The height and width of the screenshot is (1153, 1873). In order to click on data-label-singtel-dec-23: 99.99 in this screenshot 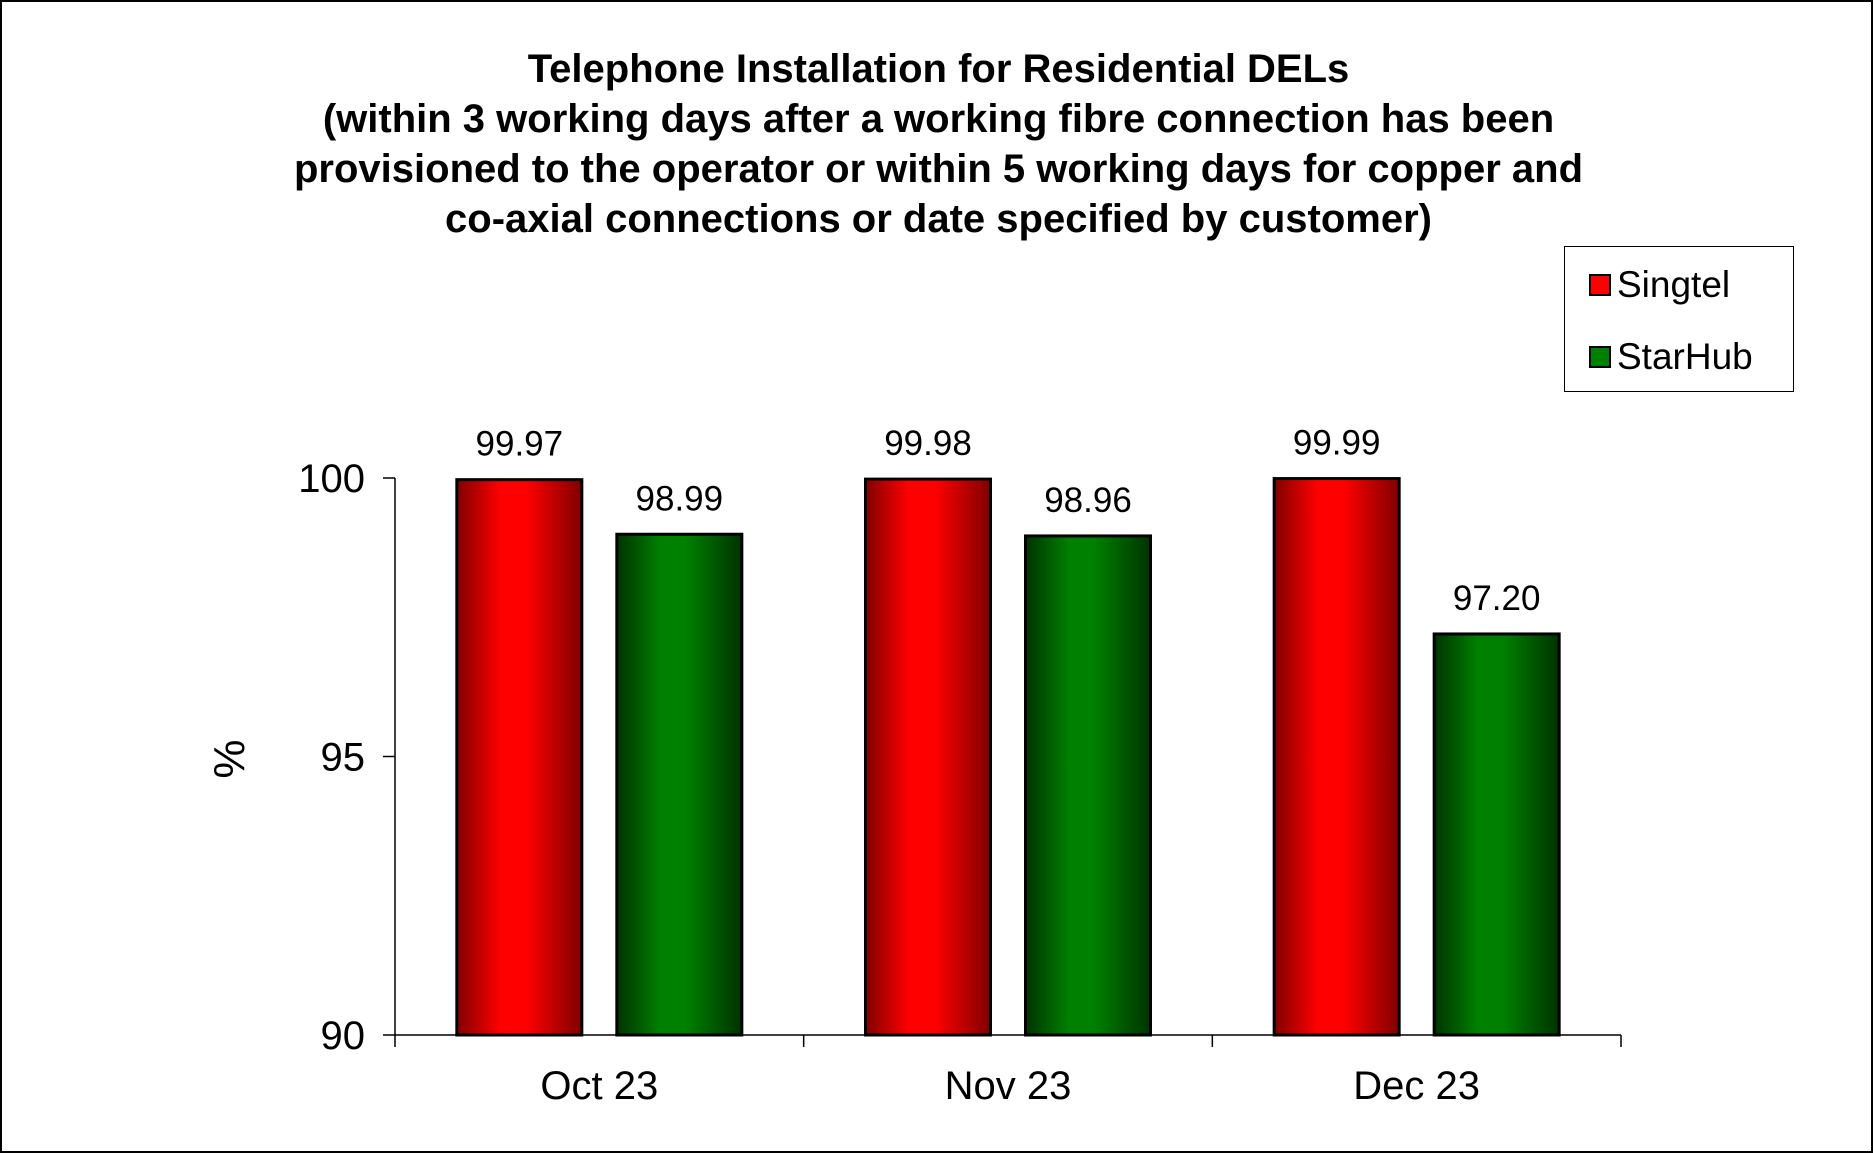, I will do `click(1337, 443)`.